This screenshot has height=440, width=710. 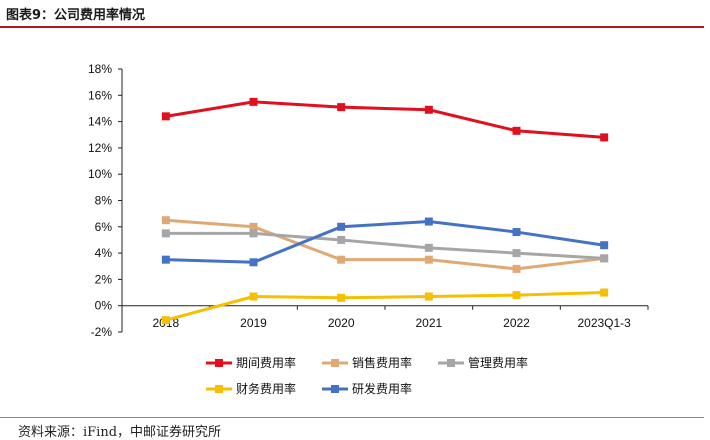 I want to click on legend-label: 财务费用率, so click(x=266, y=388).